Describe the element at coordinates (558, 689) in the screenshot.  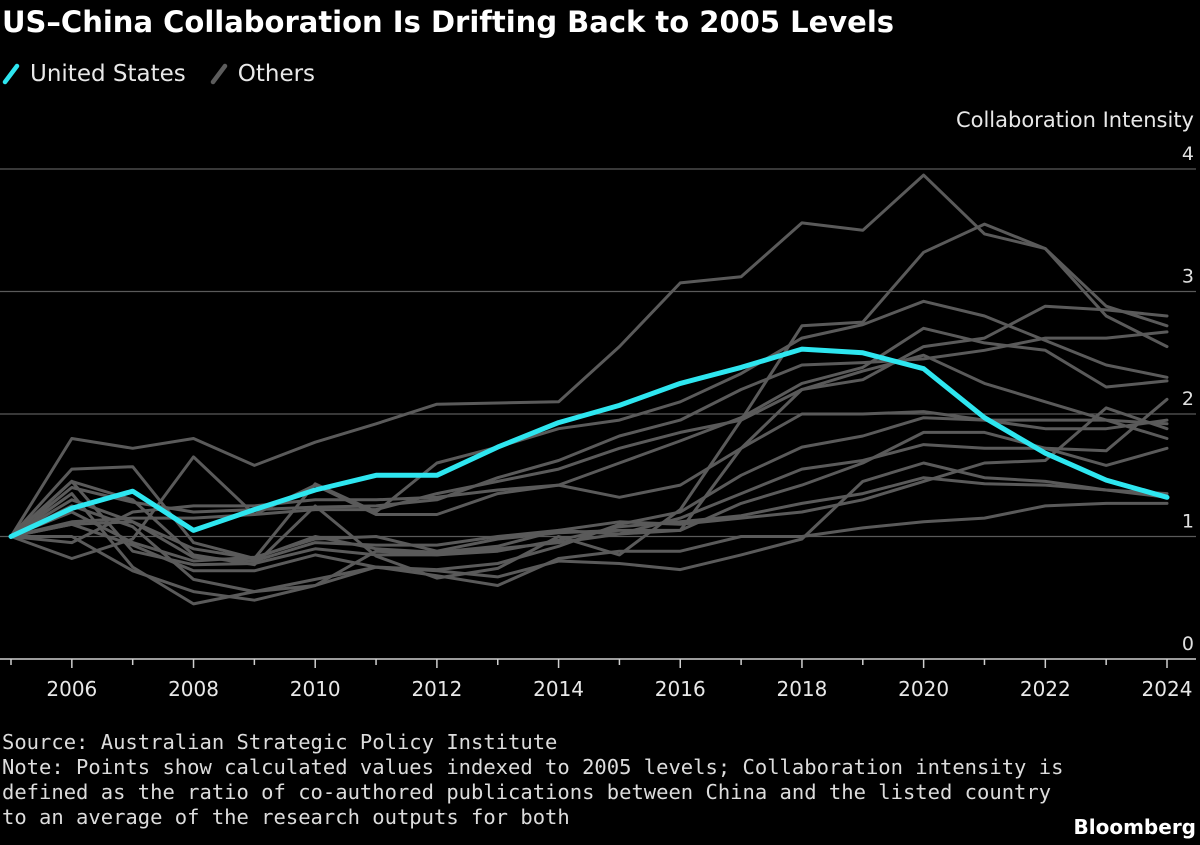
I see `x-tick-label: 2014` at that location.